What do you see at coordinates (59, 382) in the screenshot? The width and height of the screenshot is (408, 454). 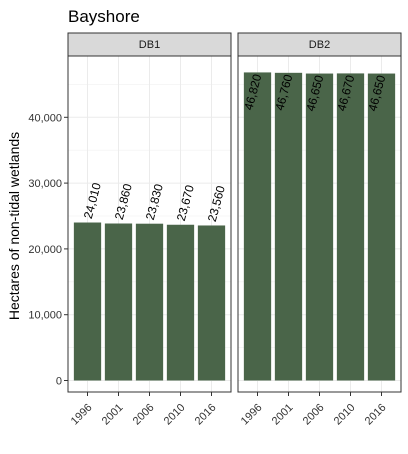 I see `y-tick-label: 0` at bounding box center [59, 382].